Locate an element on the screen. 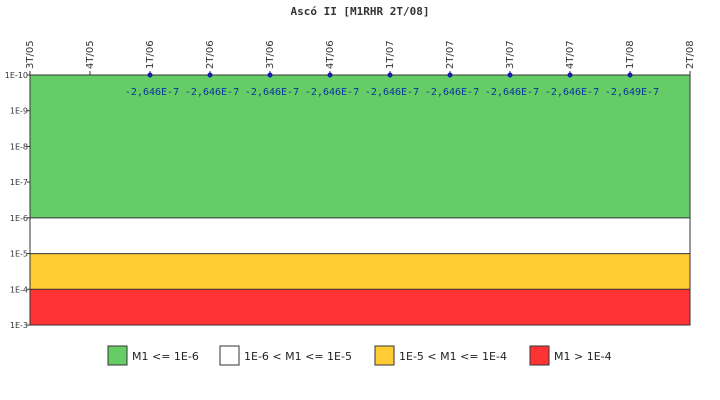 This screenshot has height=400, width=720. x-tick-label: 4T/07 is located at coordinates (570, 54).